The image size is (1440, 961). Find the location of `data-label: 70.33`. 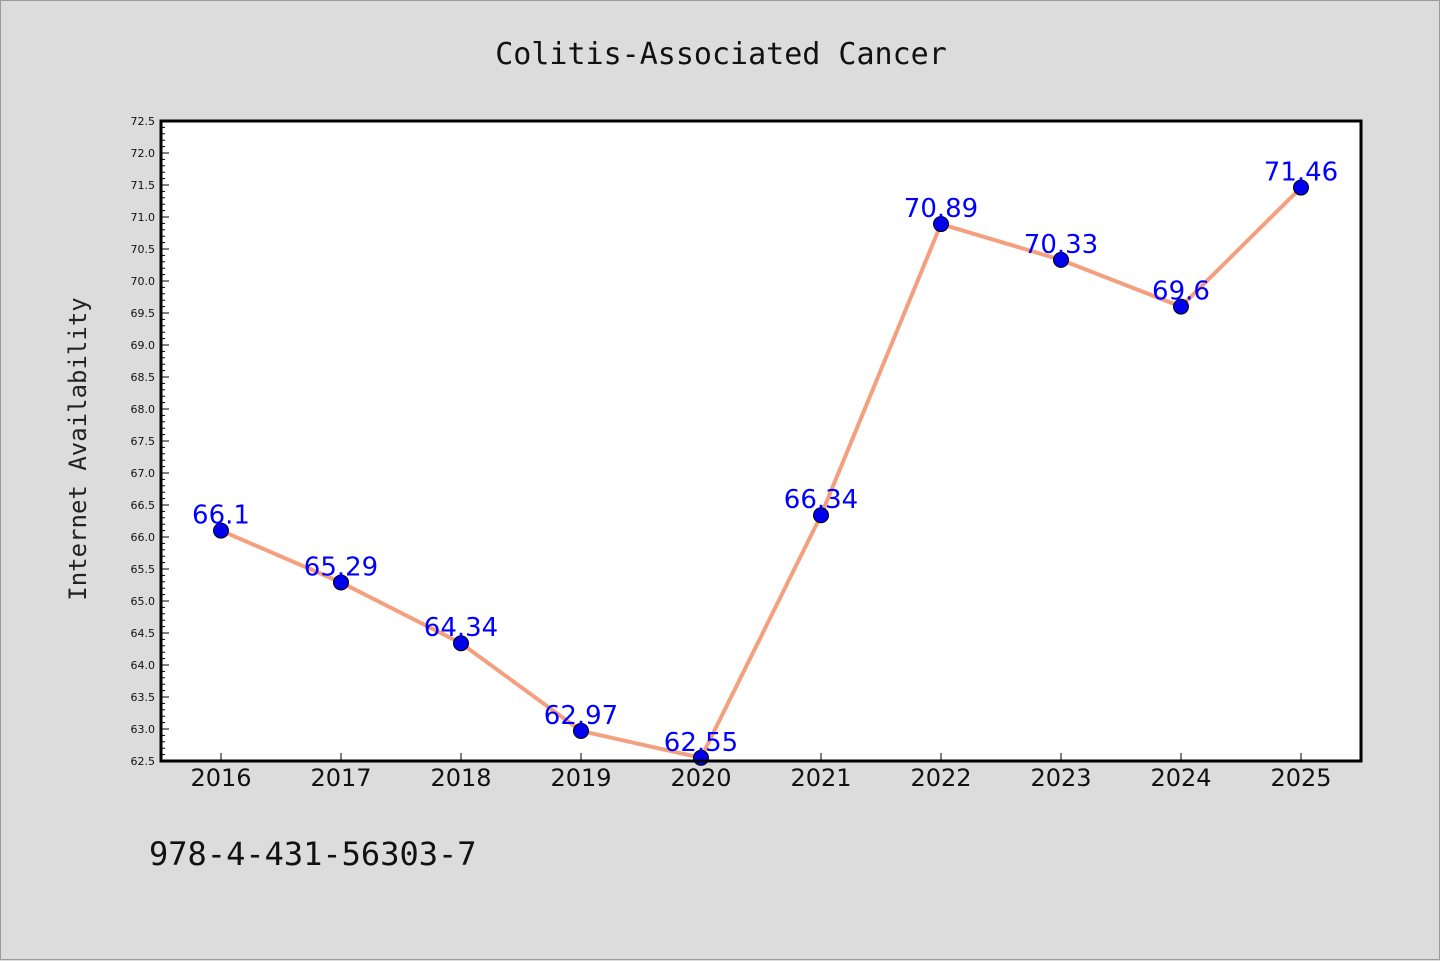

data-label: 70.33 is located at coordinates (1061, 245).